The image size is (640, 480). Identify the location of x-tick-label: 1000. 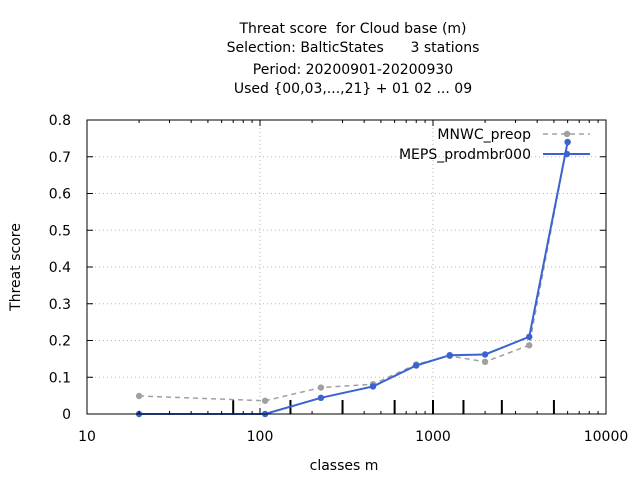
(433, 437).